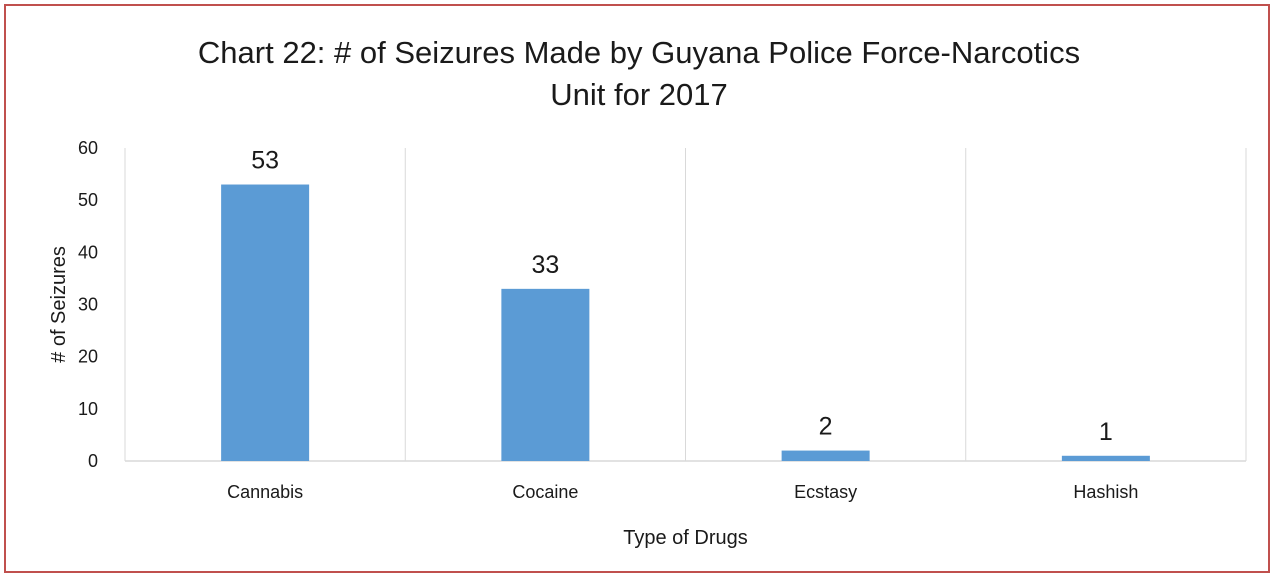 This screenshot has height=579, width=1278. I want to click on bar-cannabis, so click(265, 322).